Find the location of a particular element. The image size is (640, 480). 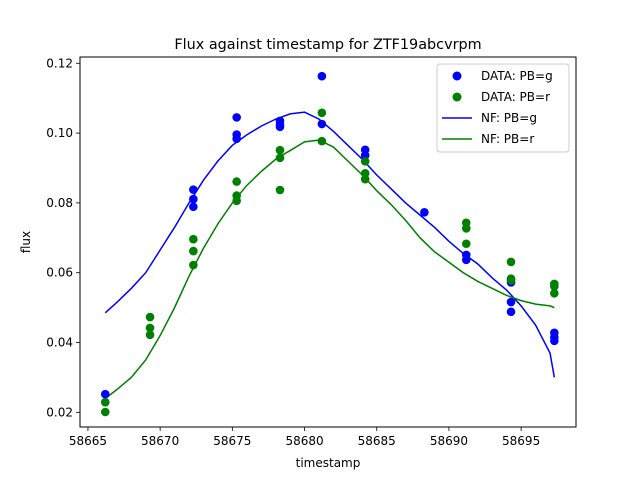

x-tick-label: 58665 is located at coordinates (88, 441).